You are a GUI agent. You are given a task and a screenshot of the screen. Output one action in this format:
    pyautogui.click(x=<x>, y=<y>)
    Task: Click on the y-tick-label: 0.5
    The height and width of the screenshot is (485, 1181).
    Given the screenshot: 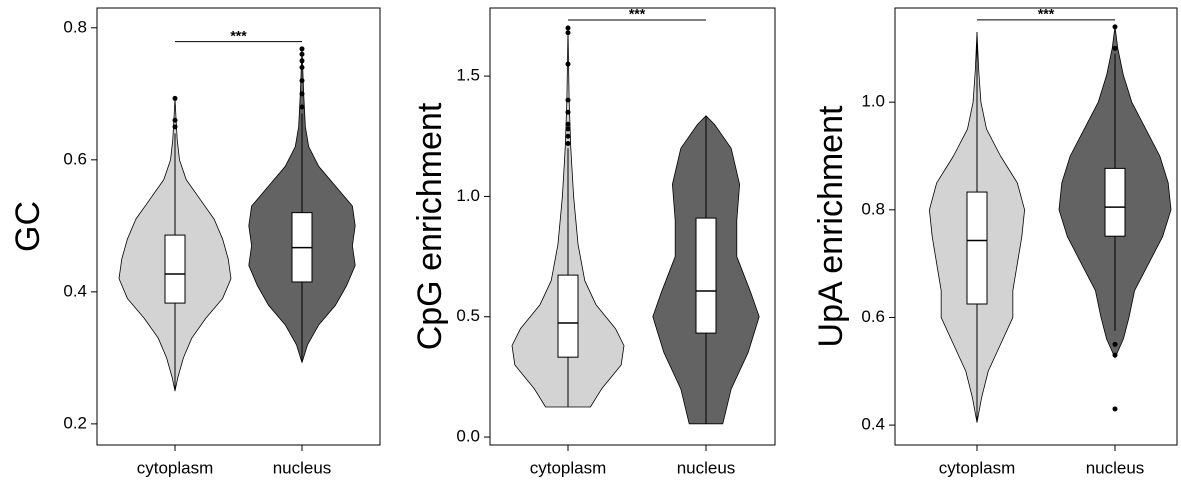 What is the action you would take?
    pyautogui.click(x=468, y=315)
    